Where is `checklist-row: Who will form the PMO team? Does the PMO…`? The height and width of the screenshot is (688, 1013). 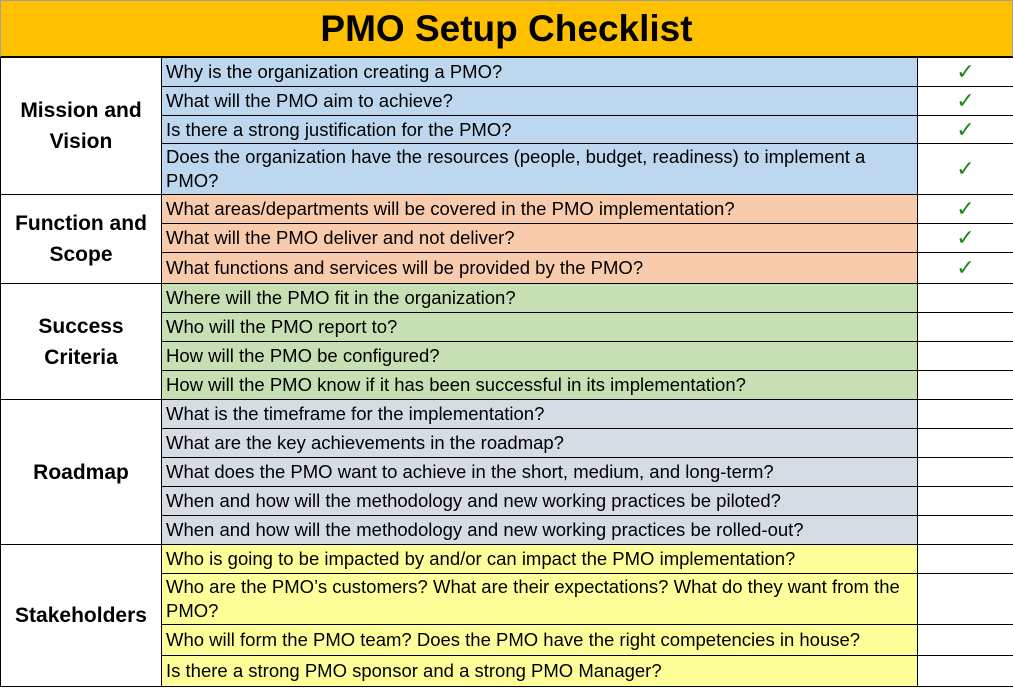 checklist-row: Who will form the PMO team? Does the PMO… is located at coordinates (507, 640).